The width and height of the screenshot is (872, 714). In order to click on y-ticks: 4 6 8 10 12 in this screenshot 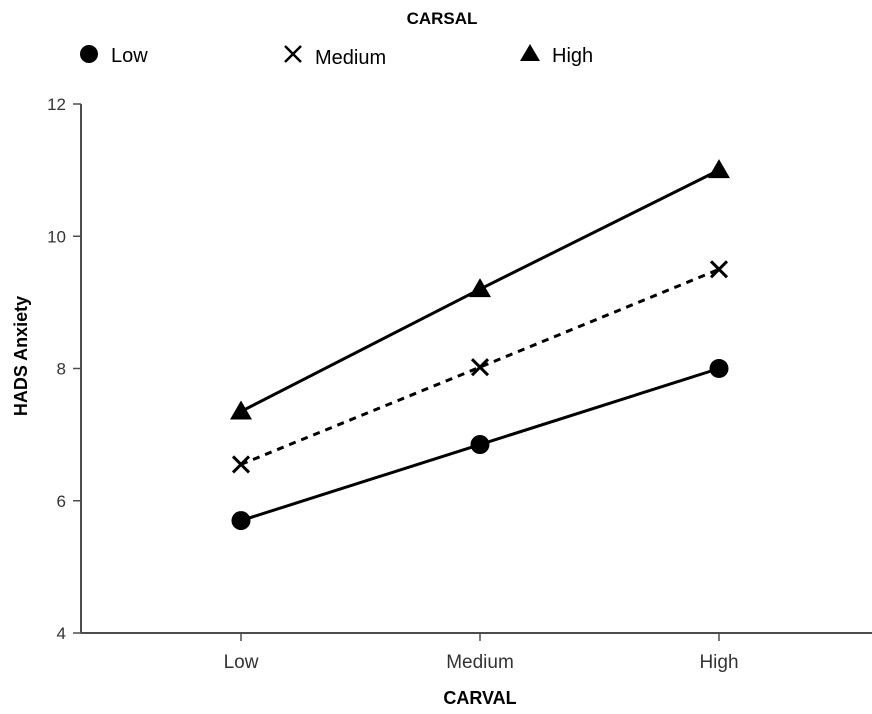, I will do `click(64, 369)`.